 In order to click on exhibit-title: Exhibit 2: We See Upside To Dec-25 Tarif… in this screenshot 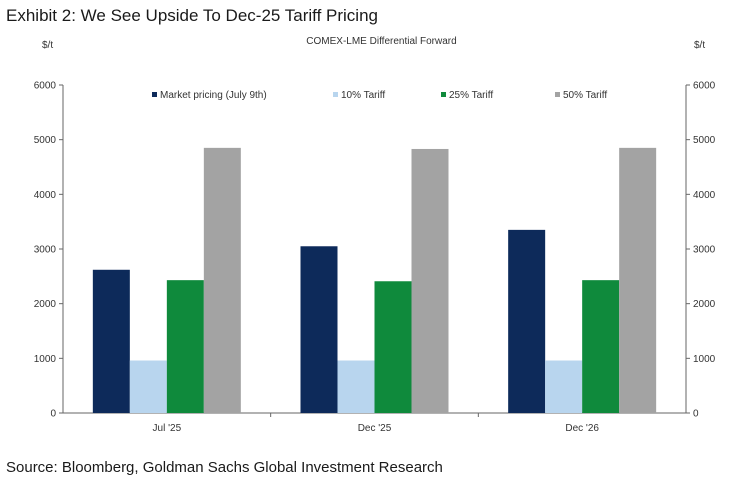, I will do `click(192, 15)`.